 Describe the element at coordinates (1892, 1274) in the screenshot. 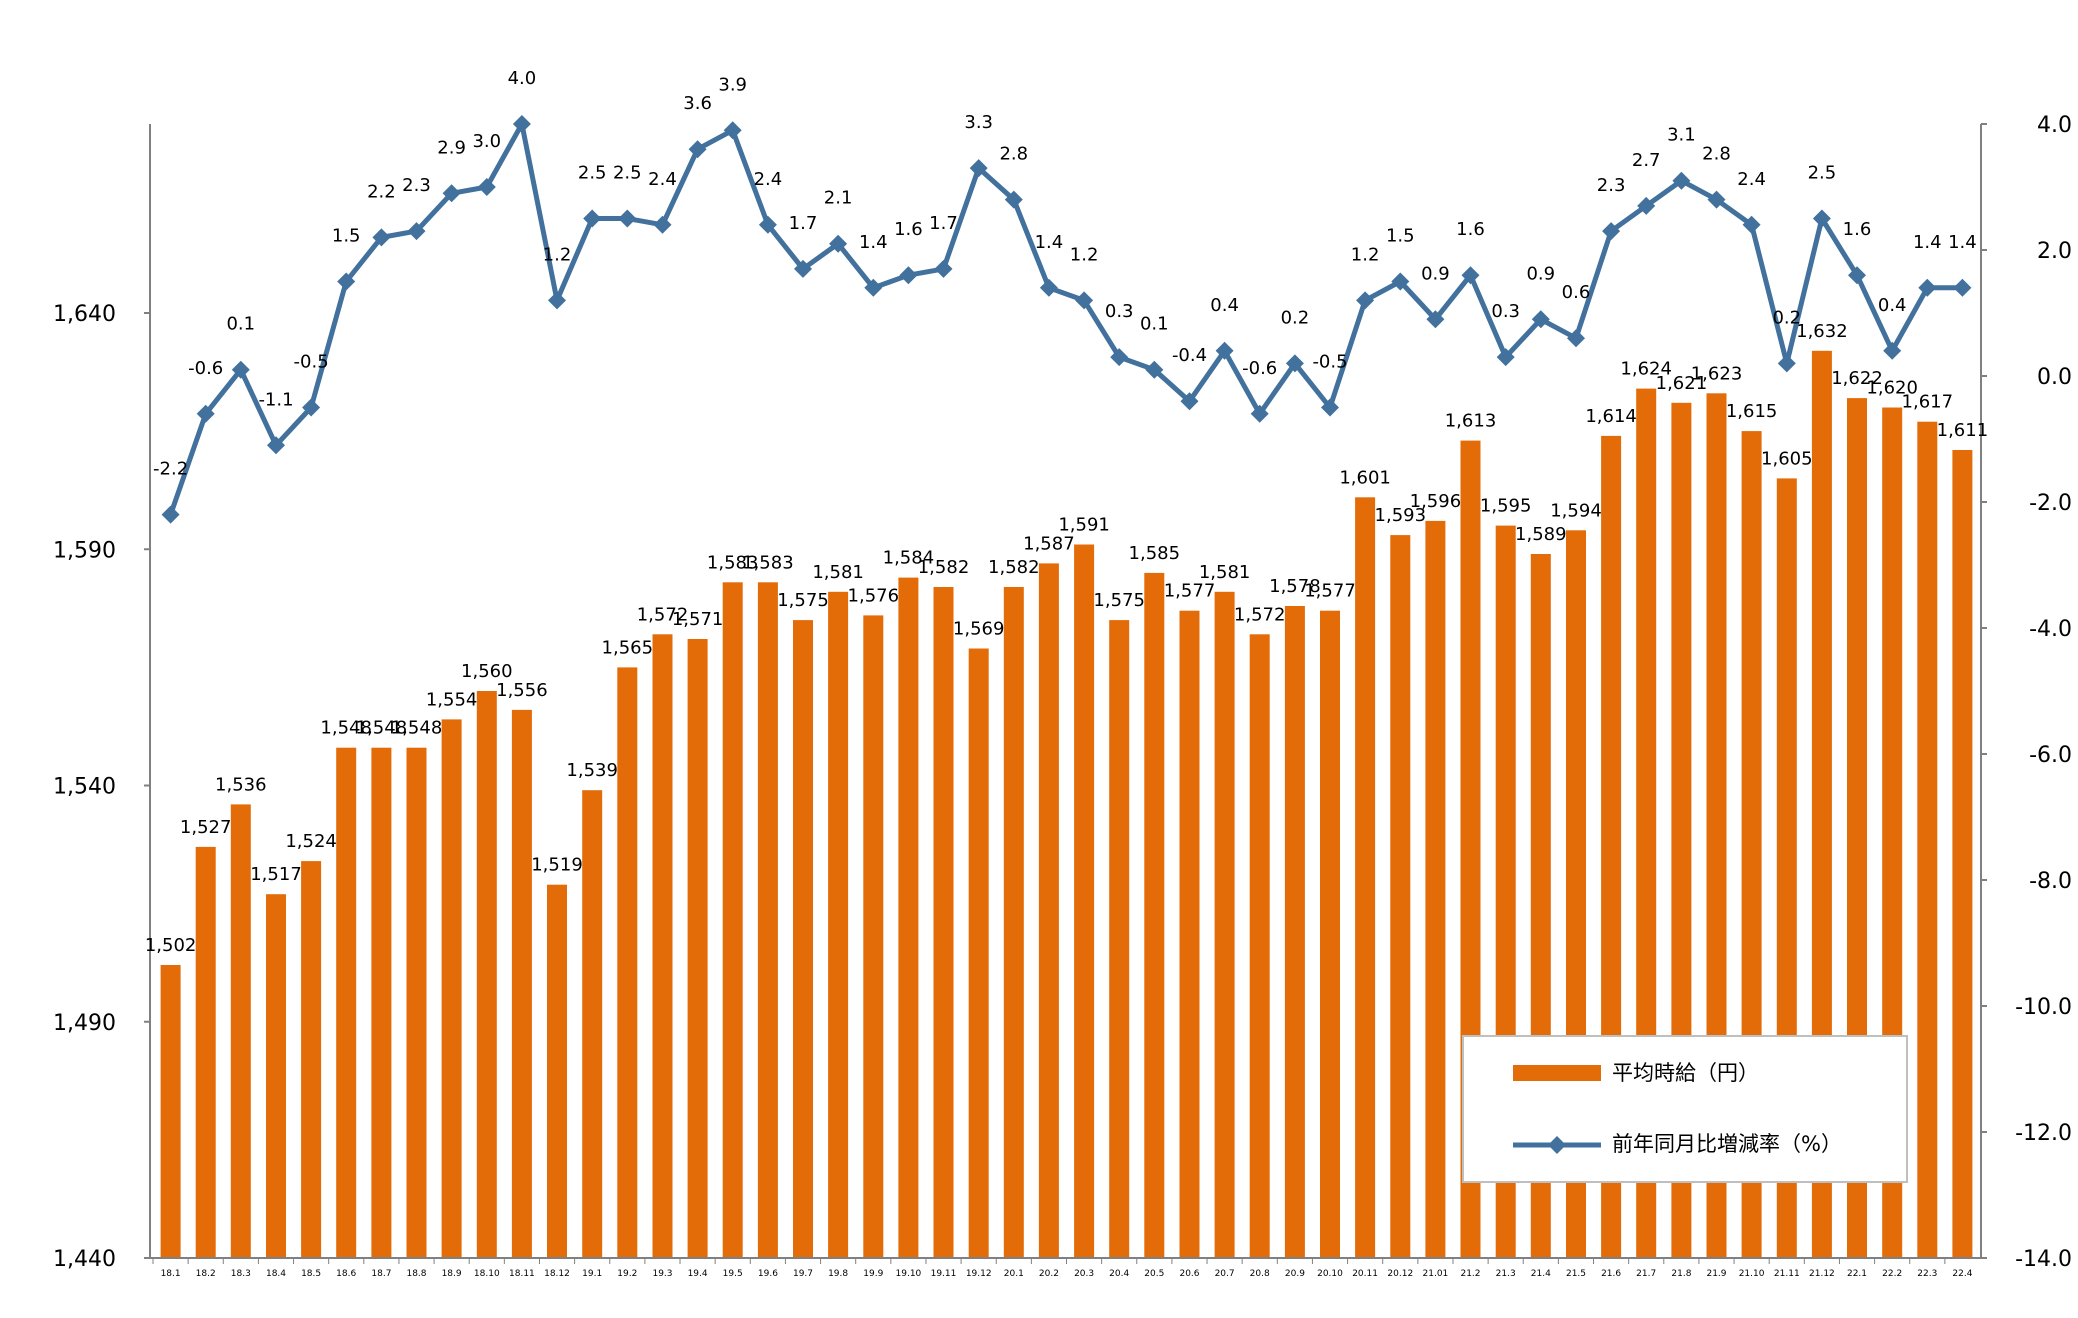

I see `x-tick-label: 22.2` at that location.